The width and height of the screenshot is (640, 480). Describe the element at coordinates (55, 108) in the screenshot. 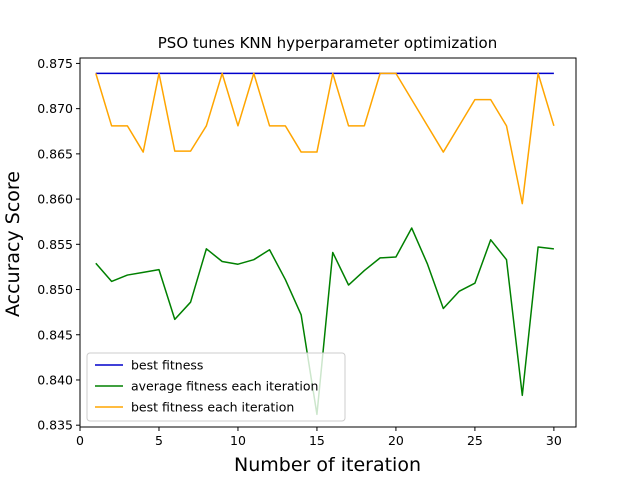

I see `y-tick-label: 0.870` at that location.